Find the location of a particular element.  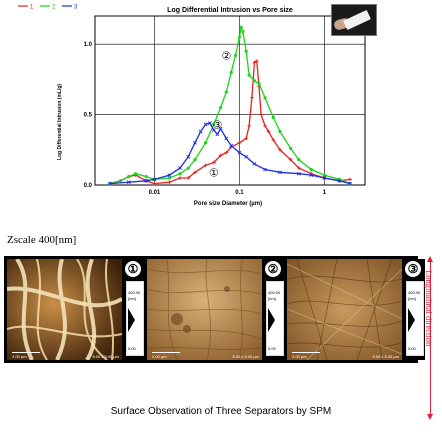

chart-x-axis-label: Pore size Diameter (µm) is located at coordinates (228, 204).